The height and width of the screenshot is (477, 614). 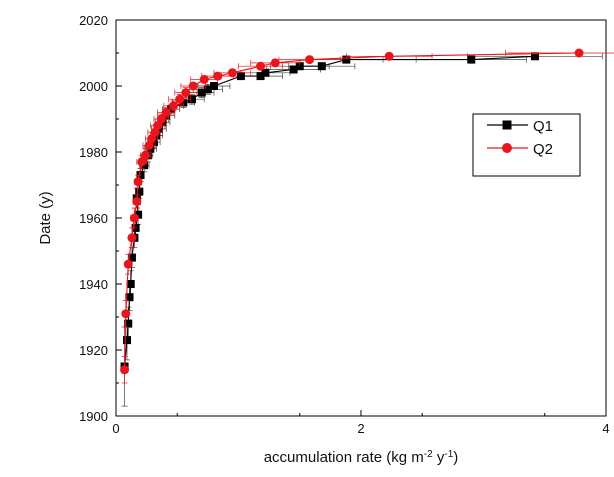 What do you see at coordinates (93, 86) in the screenshot?
I see `y-tick-label: 2000` at bounding box center [93, 86].